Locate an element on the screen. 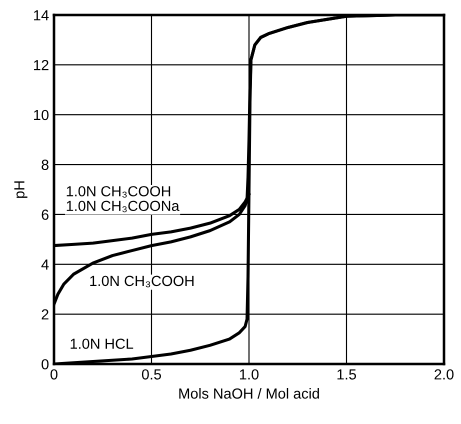 Image resolution: width=461 pixels, height=424 pixels. x-tick-label: 1.5 is located at coordinates (346, 374).